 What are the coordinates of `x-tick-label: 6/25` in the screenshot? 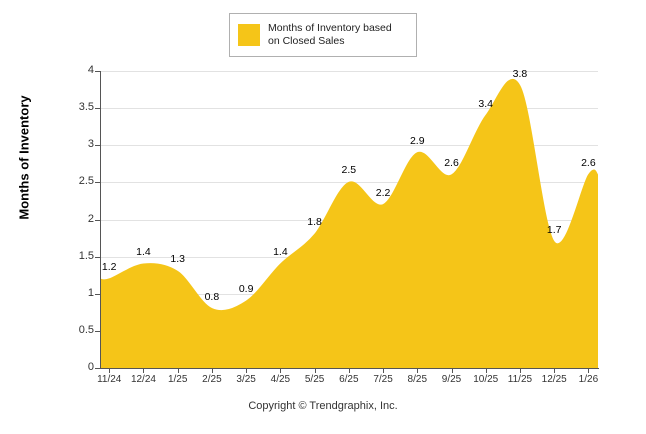 It's located at (349, 379).